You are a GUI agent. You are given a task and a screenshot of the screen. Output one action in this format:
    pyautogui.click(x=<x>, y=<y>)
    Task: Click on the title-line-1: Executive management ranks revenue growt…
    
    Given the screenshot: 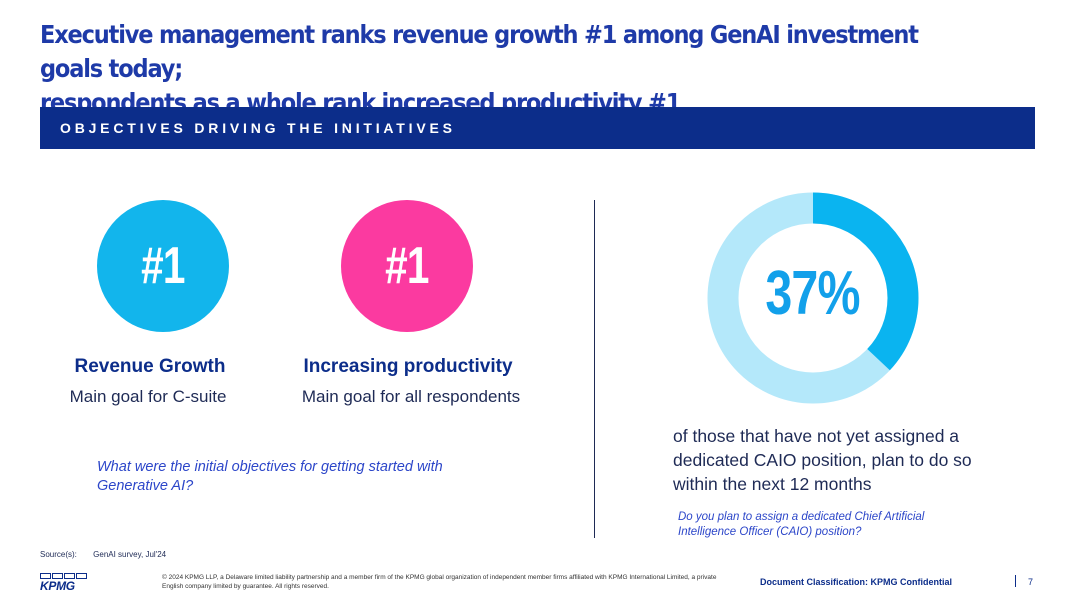 What is the action you would take?
    pyautogui.click(x=479, y=51)
    